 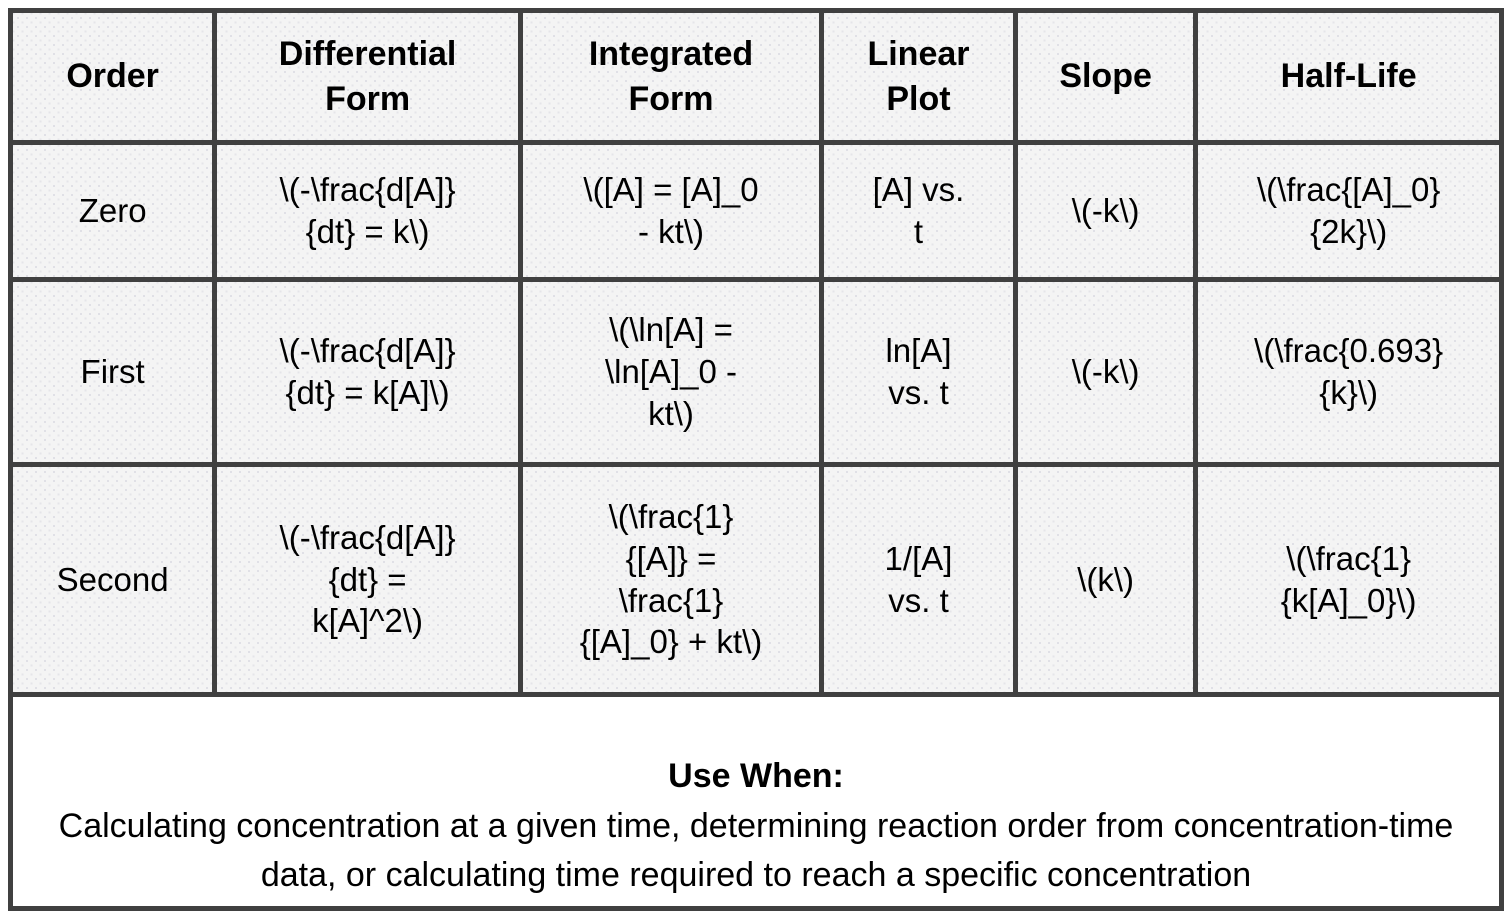 I want to click on differential-form-cell: \(-\frac{d[A]} {dt} = k[A]^2\), so click(x=367, y=579).